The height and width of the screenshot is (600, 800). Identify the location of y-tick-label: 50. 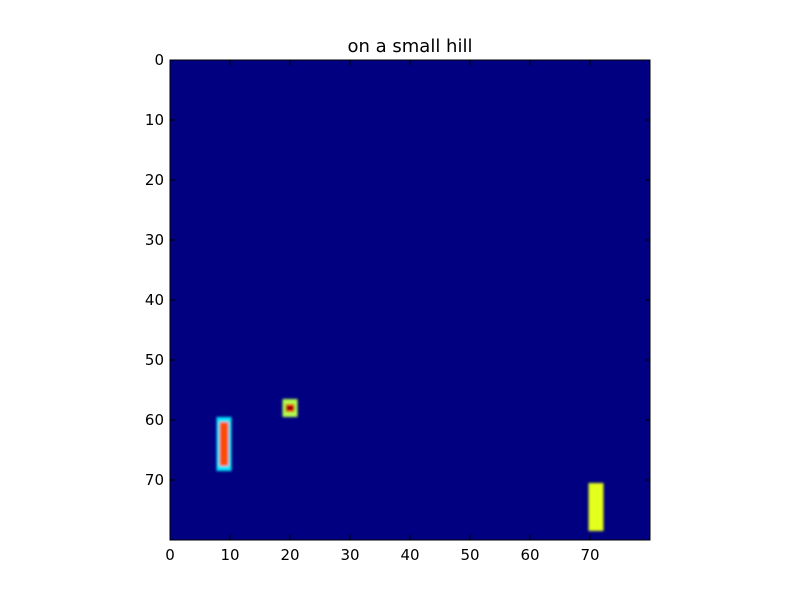
(154, 360).